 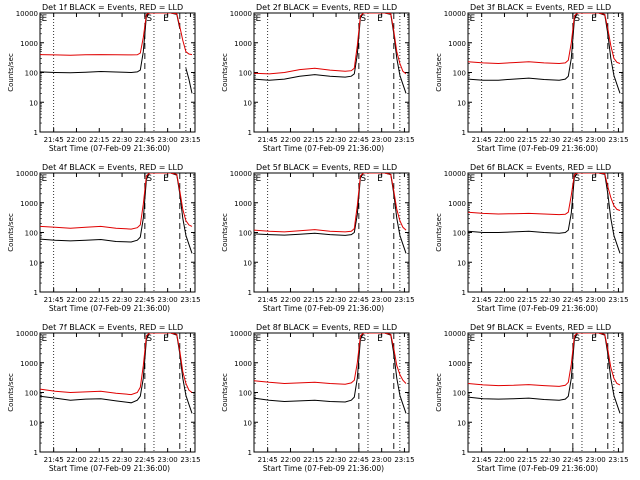 I want to click on panel-title: Det 5f BLACK = Events, RED = LLD, so click(x=326, y=167).